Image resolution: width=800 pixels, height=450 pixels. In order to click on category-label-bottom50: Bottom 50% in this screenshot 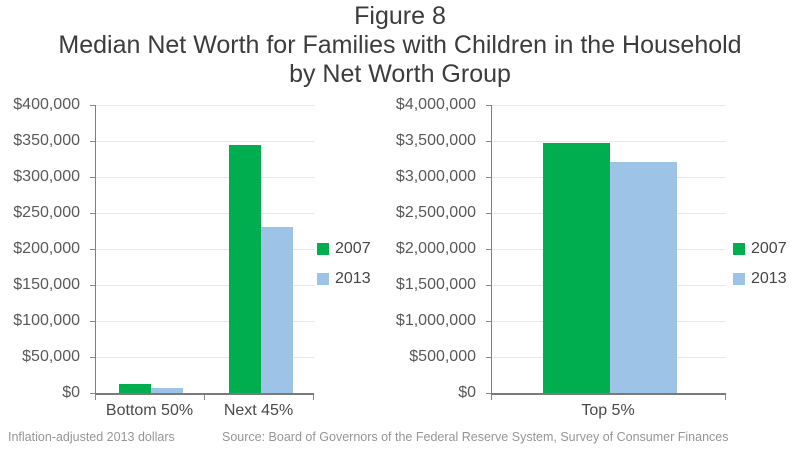, I will do `click(149, 410)`.